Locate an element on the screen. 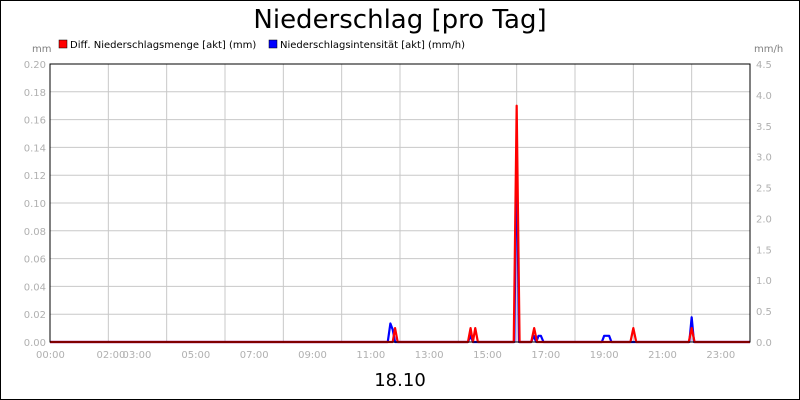  y-left-tick-label: 0.20 is located at coordinates (35, 65).